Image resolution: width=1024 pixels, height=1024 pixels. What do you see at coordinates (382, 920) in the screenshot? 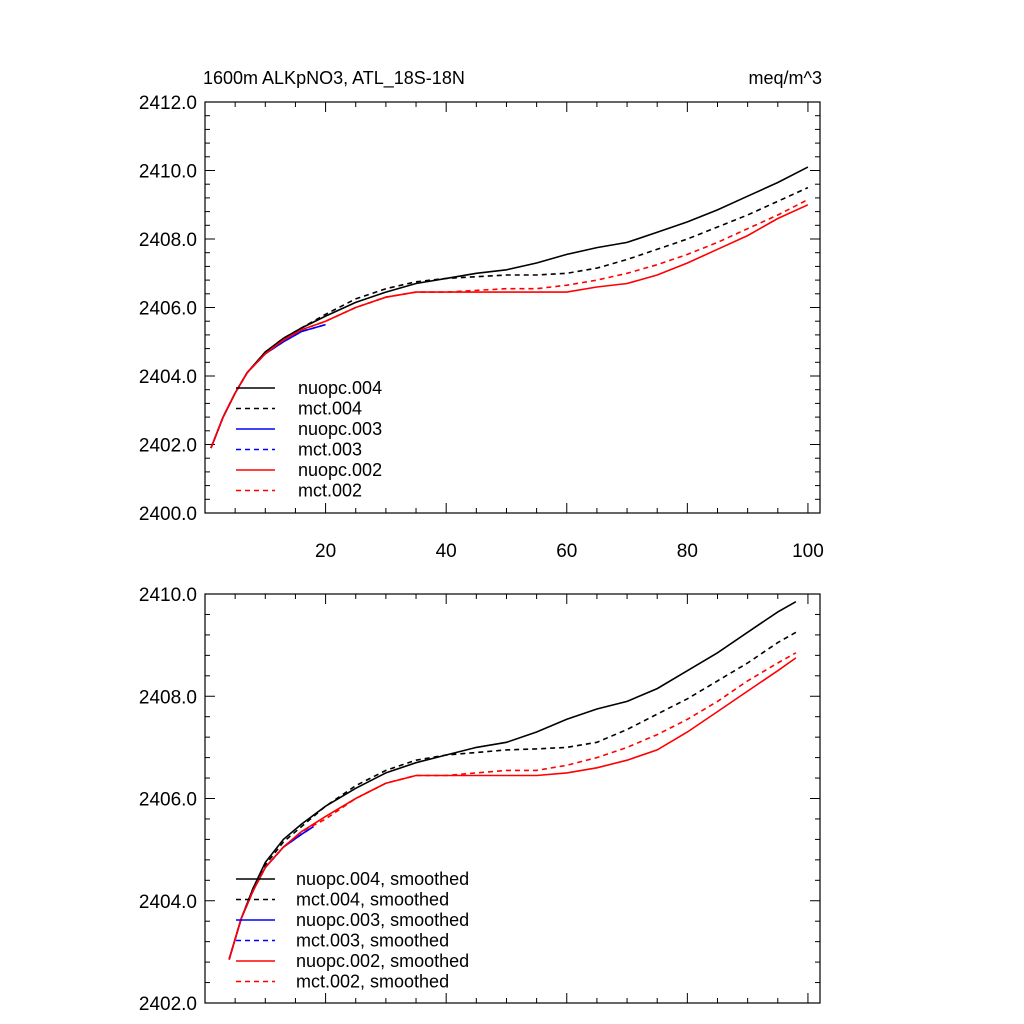
I see `legend-label: nuopc.003, smoothed` at bounding box center [382, 920].